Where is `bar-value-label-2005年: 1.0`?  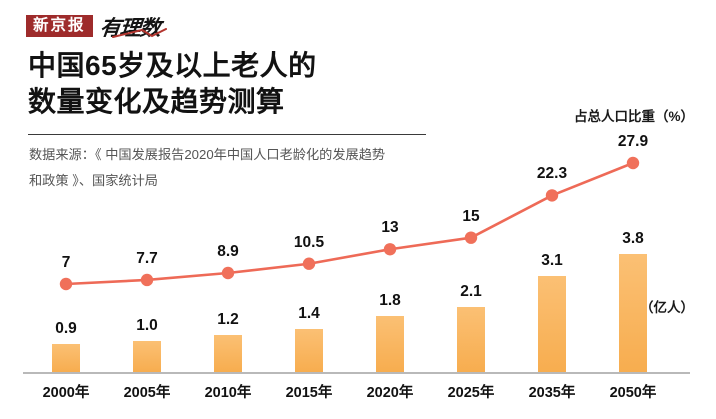
bar-value-label-2005年: 1.0 is located at coordinates (147, 326).